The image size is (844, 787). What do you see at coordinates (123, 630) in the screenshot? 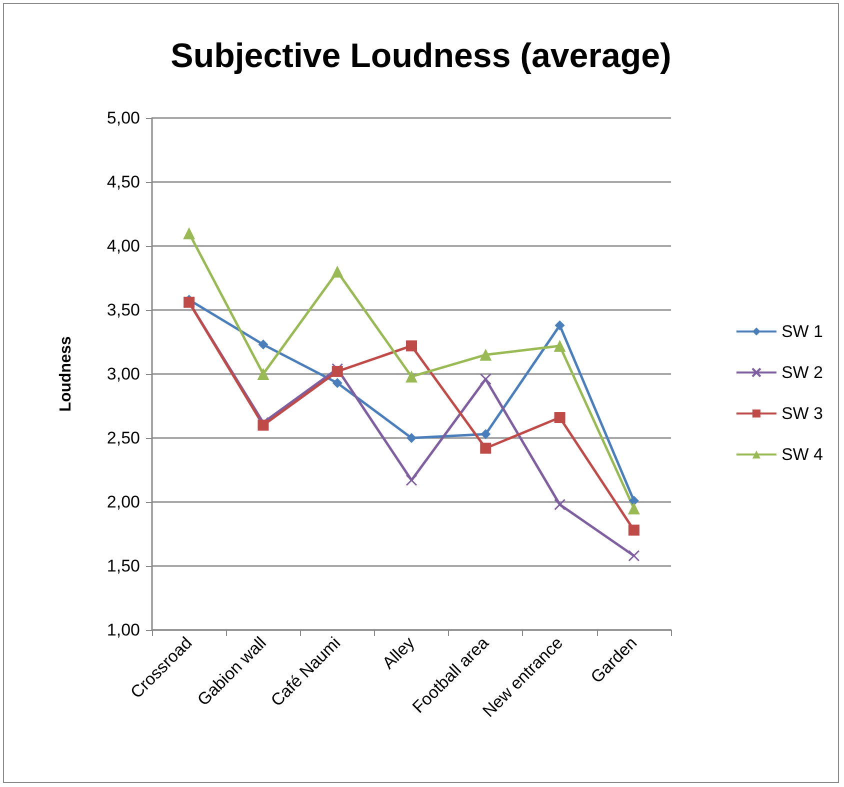
I see `y-tick-label: 1,00` at bounding box center [123, 630].